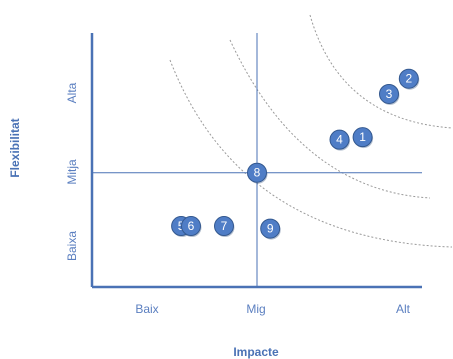 The height and width of the screenshot is (359, 453). Describe the element at coordinates (72, 246) in the screenshot. I see `y-tick-label: Baixa` at that location.